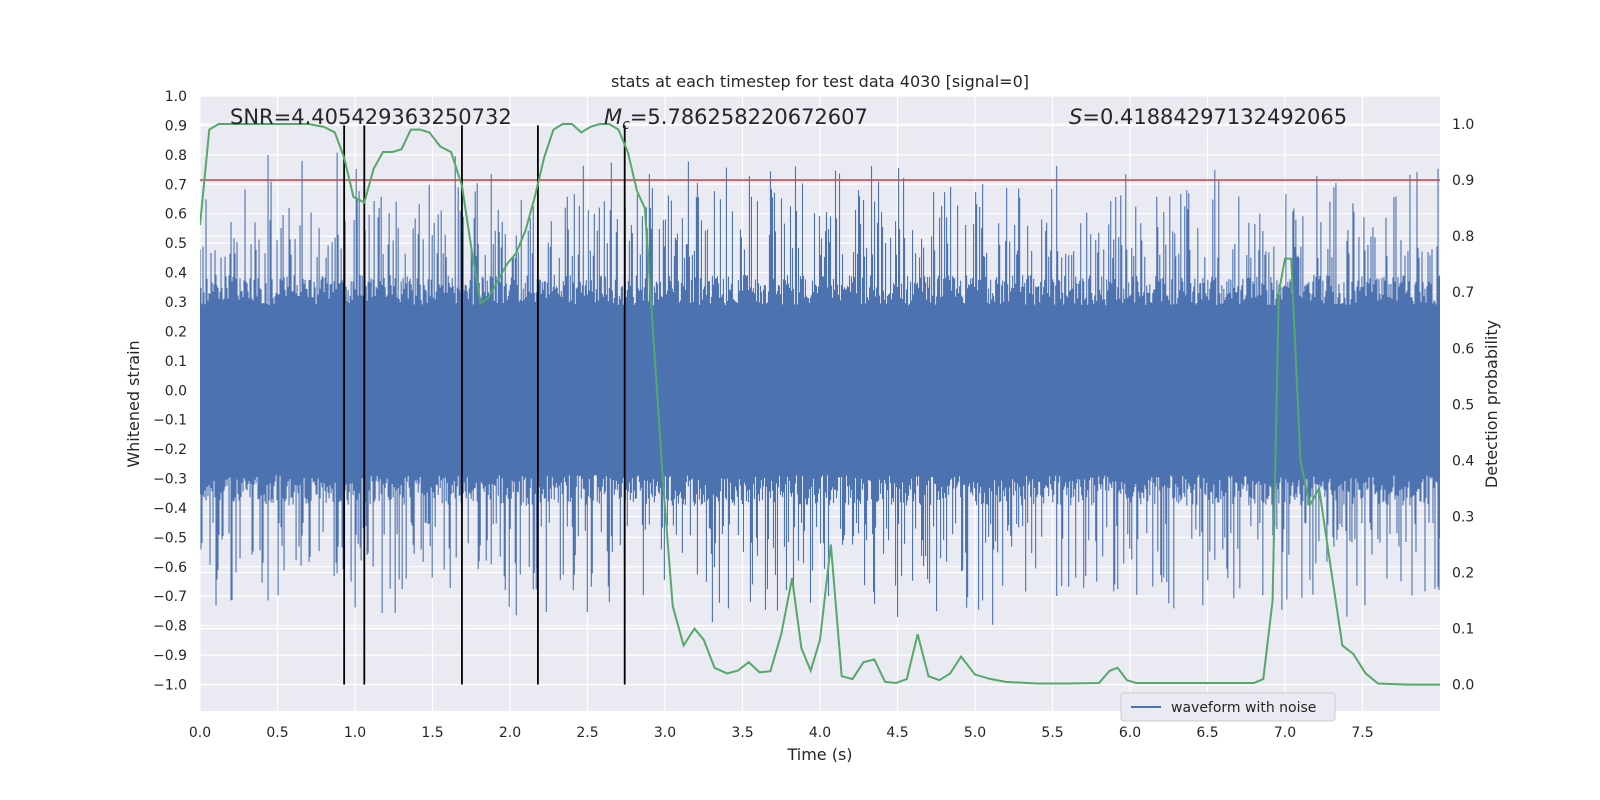  I want to click on x-axis-label: Time (s), so click(819, 754).